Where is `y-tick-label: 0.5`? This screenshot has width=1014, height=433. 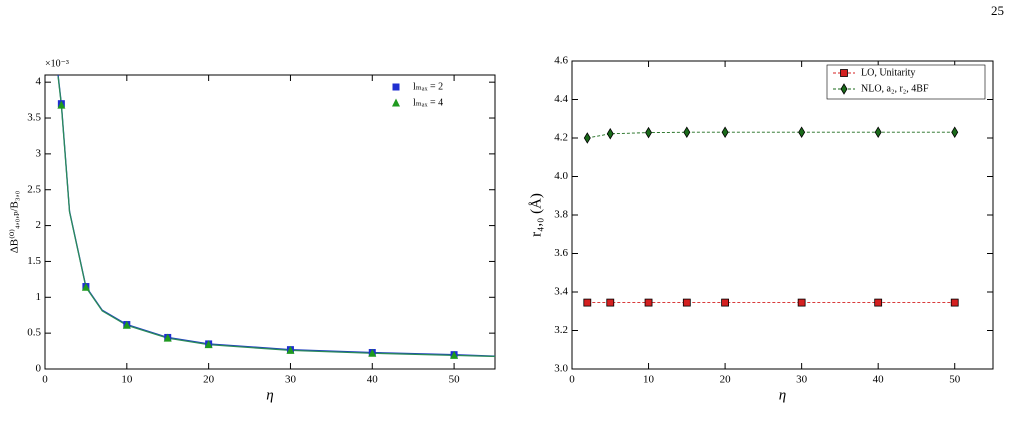
y-tick-label: 0.5 is located at coordinates (34, 333).